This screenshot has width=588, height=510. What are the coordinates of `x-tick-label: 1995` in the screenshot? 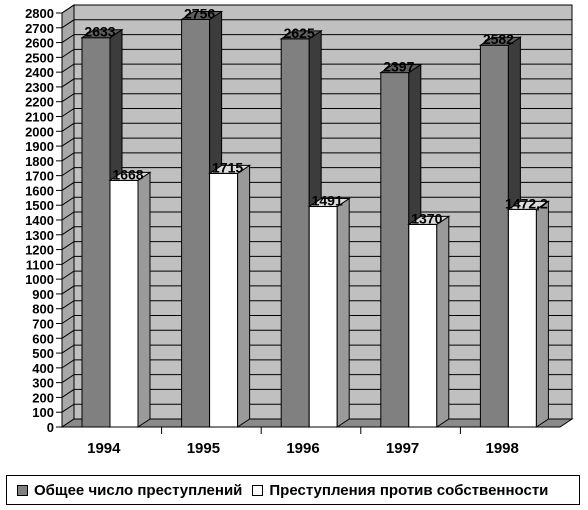 It's located at (203, 448).